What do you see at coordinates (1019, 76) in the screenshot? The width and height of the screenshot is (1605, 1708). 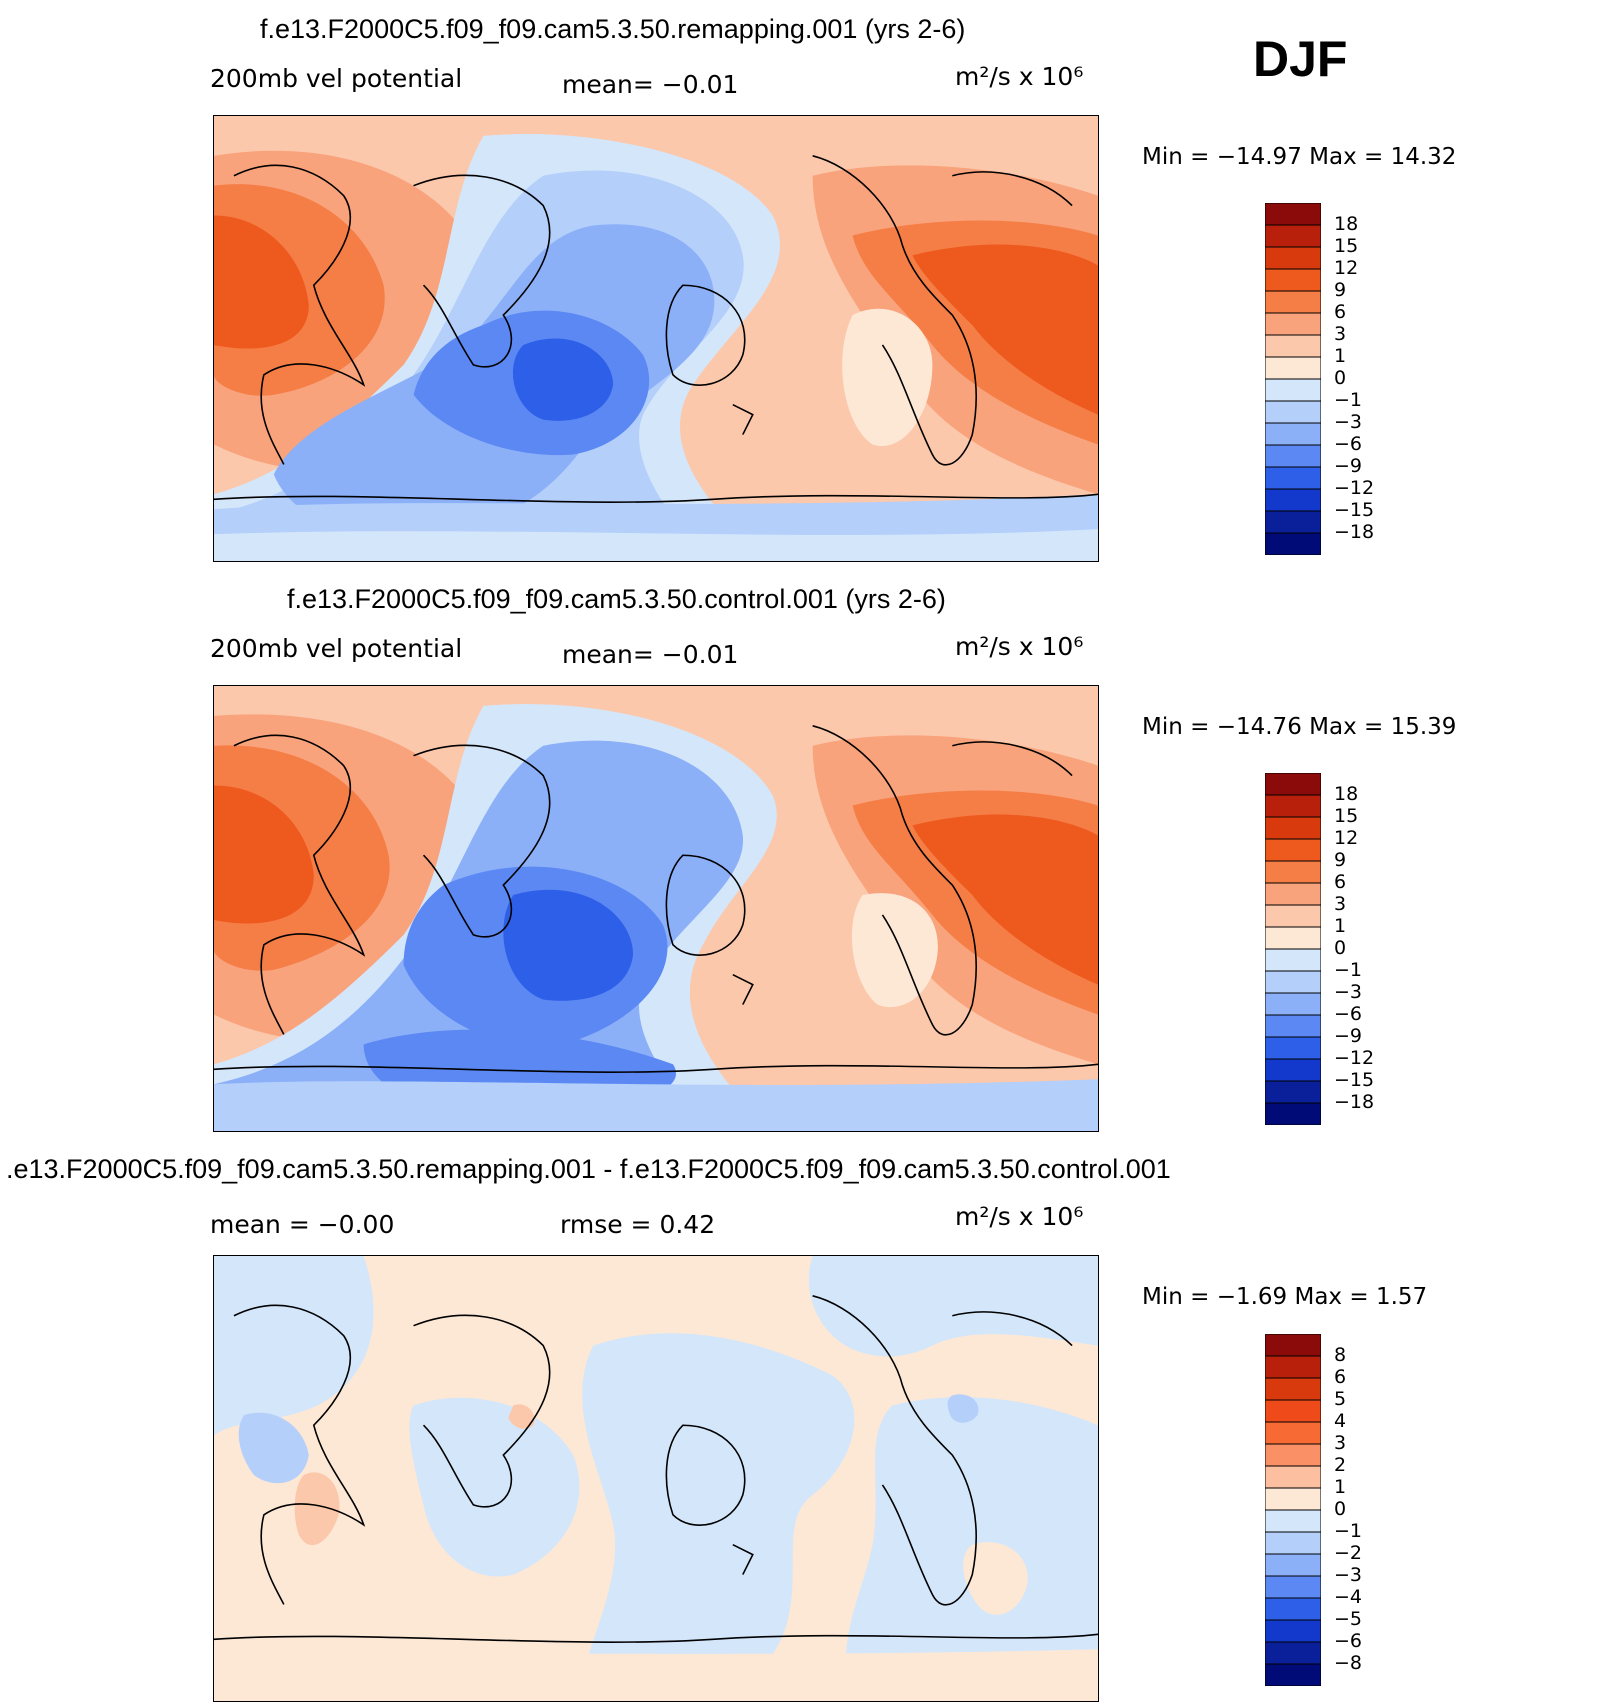 I see `panel-1-units-label: m²/s x 10⁶` at bounding box center [1019, 76].